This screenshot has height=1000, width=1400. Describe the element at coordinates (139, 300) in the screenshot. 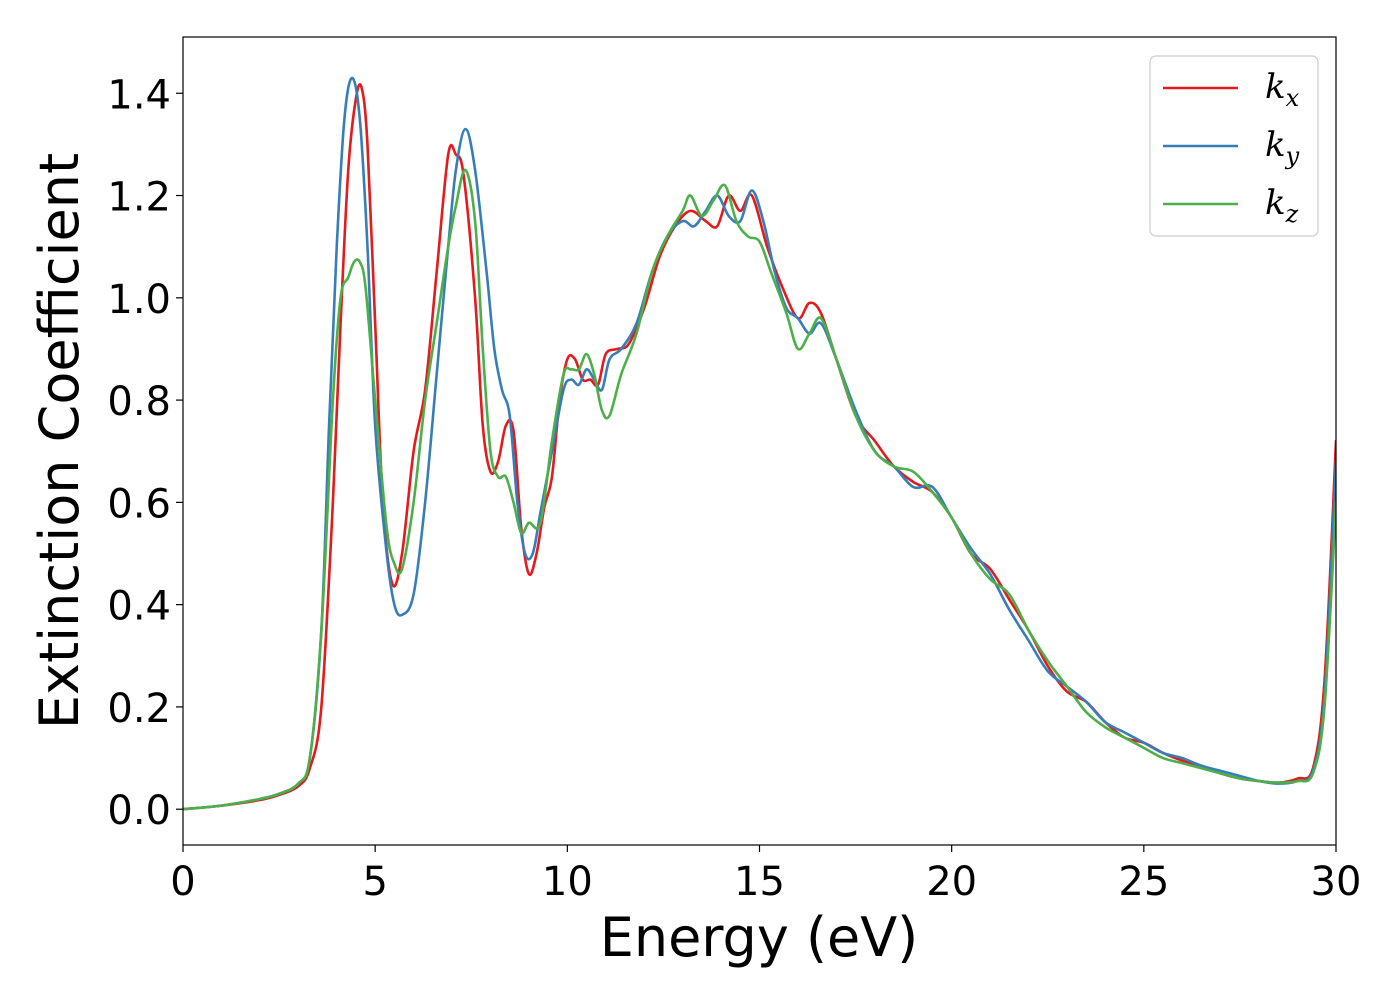

I see `y-tick-label: 1.0` at that location.